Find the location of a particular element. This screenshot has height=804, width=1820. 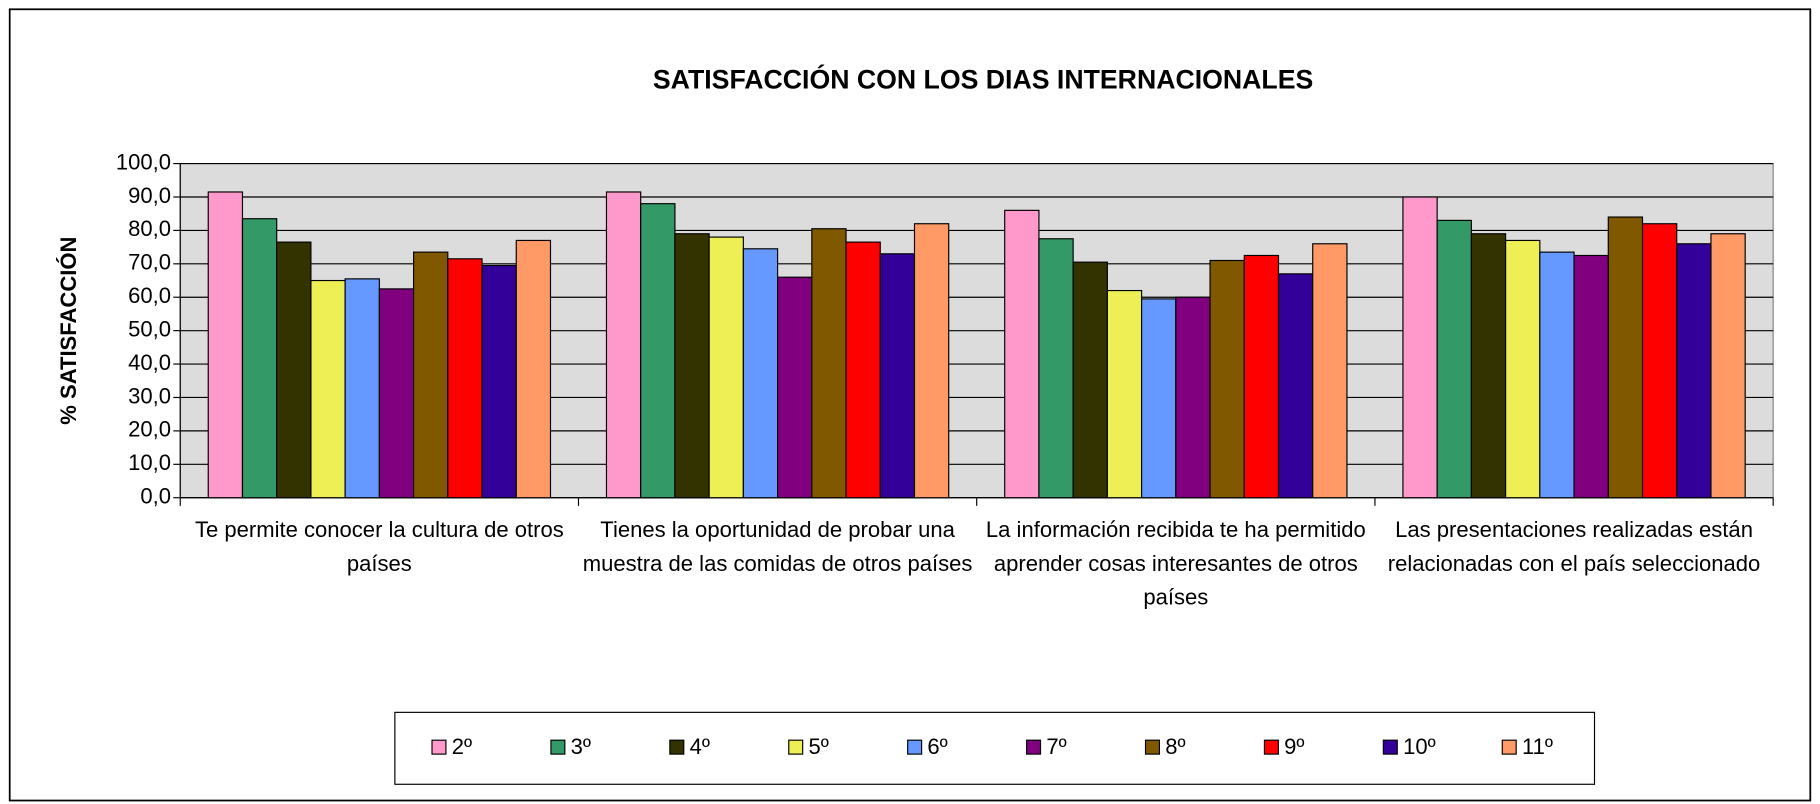

legend-label: 7º is located at coordinates (1056, 746).